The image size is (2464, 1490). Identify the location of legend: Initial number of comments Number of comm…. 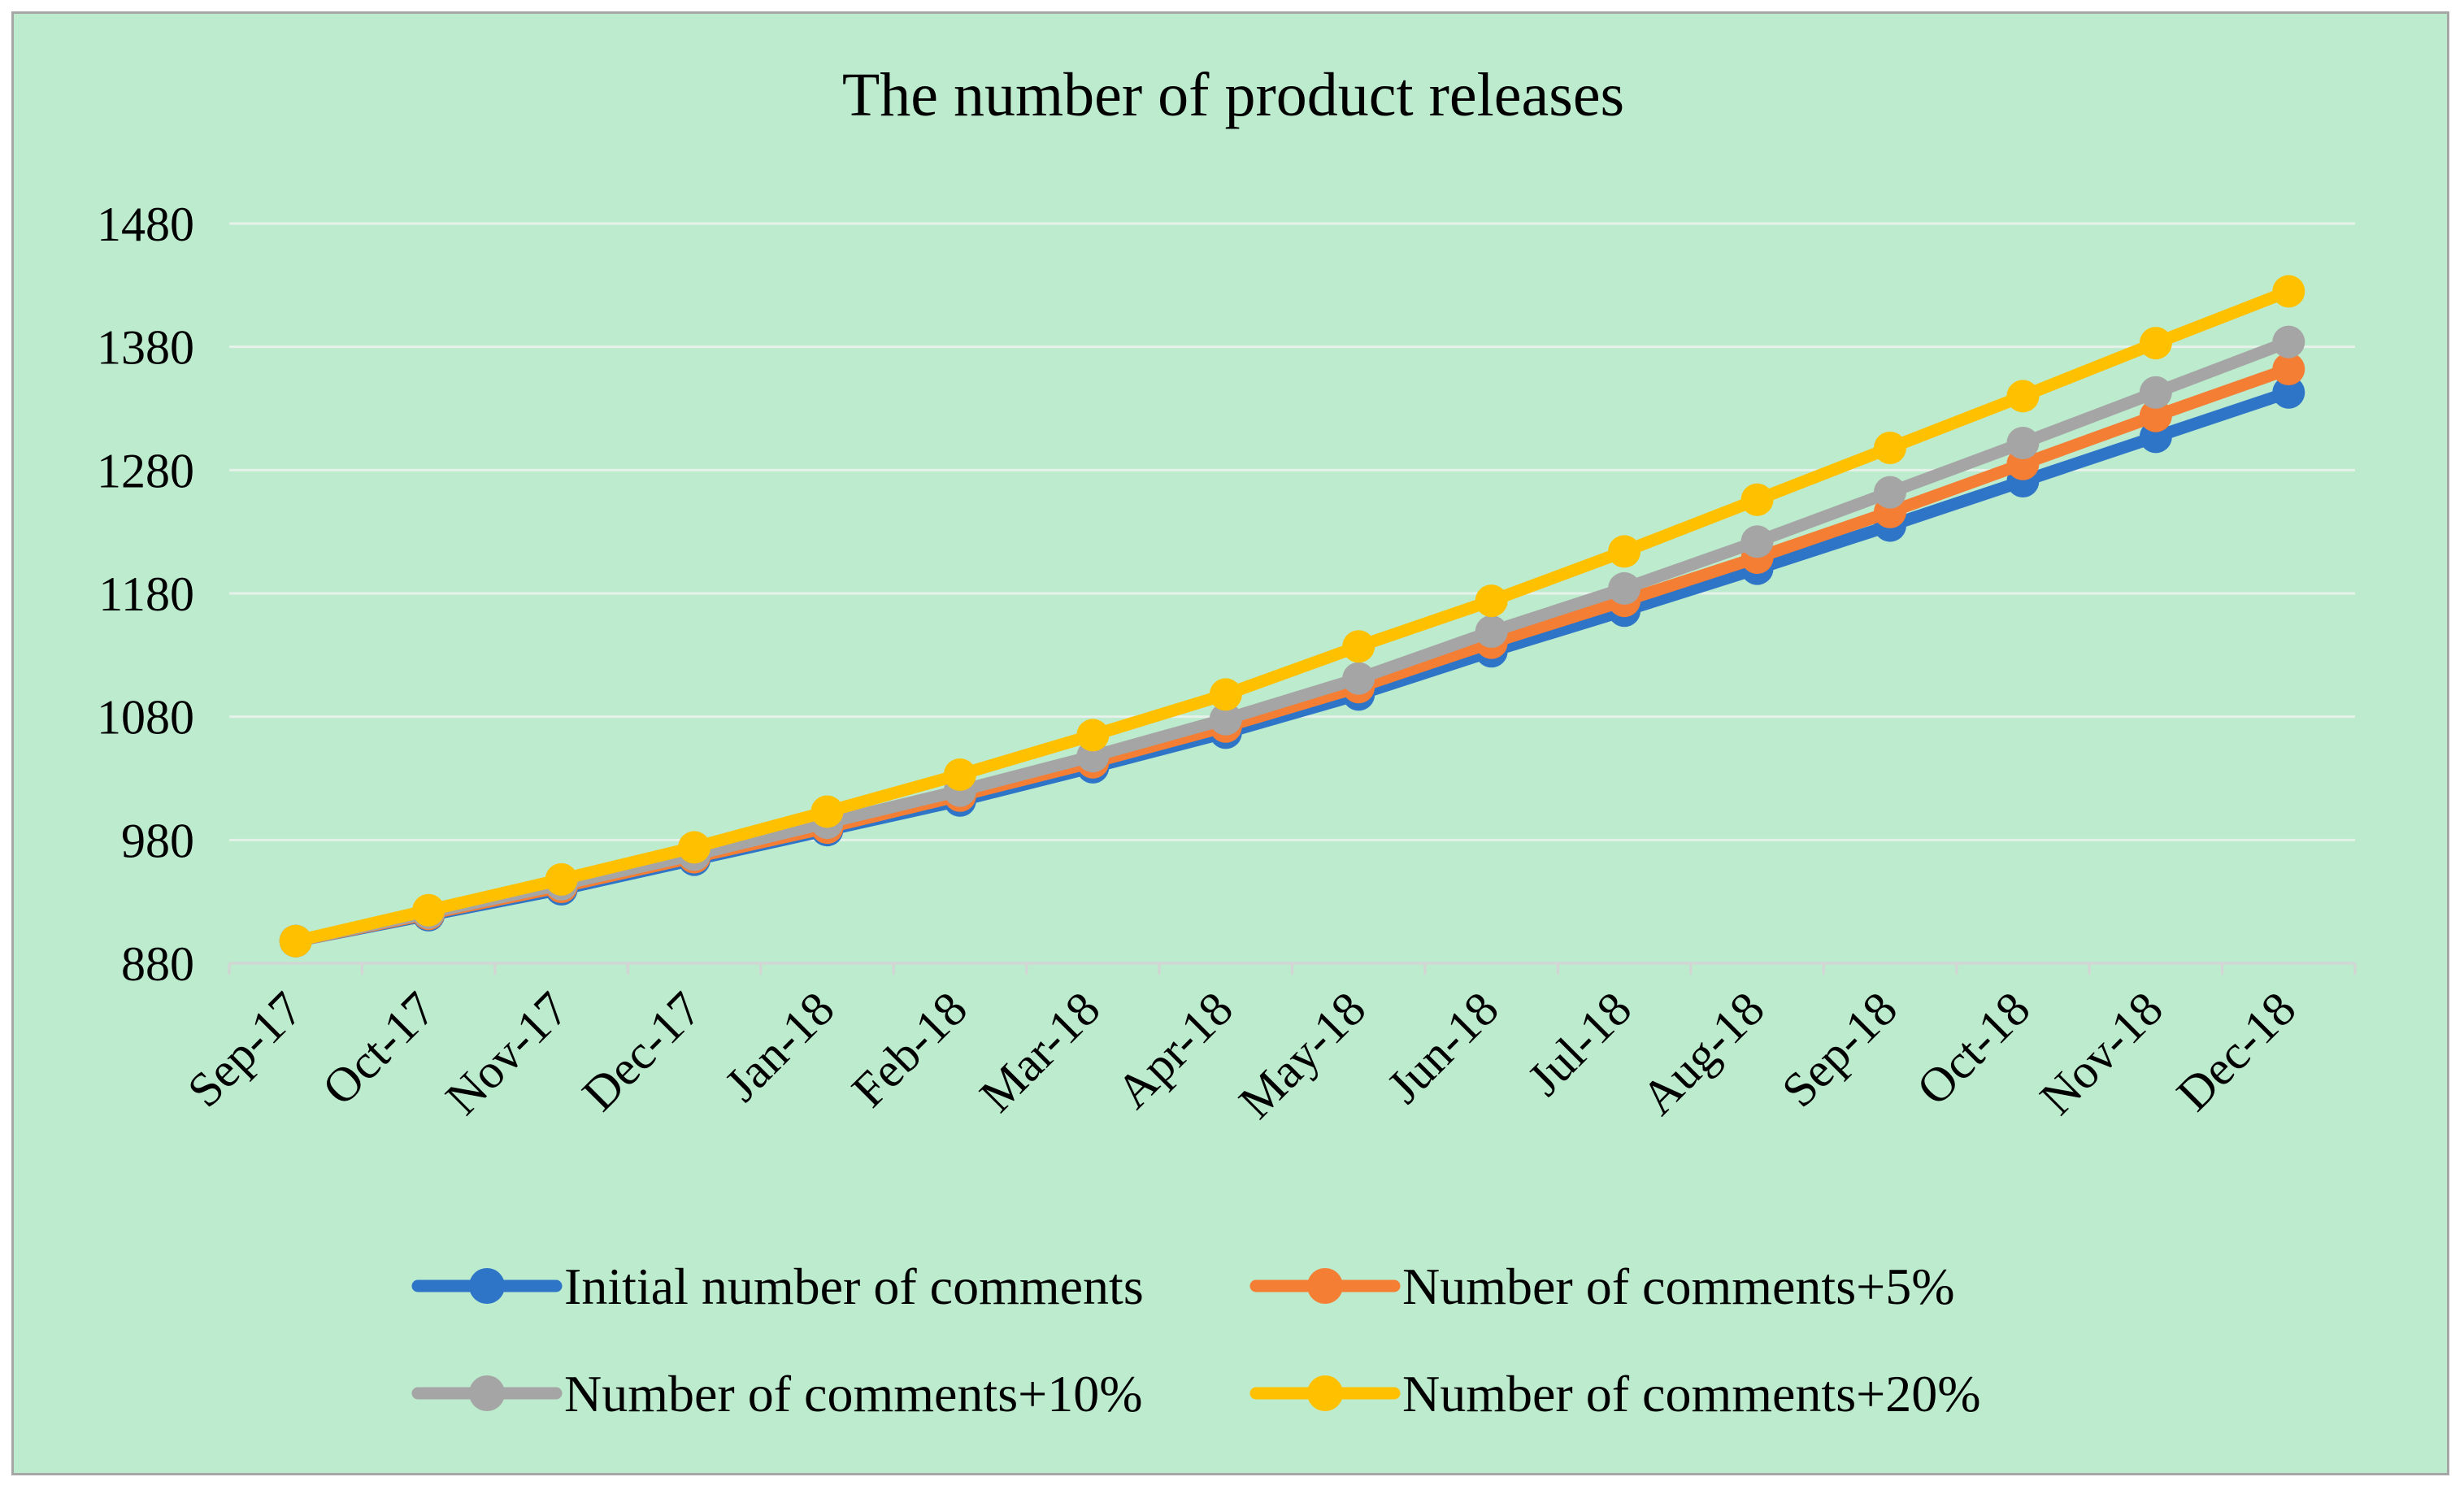
(1196, 1340).